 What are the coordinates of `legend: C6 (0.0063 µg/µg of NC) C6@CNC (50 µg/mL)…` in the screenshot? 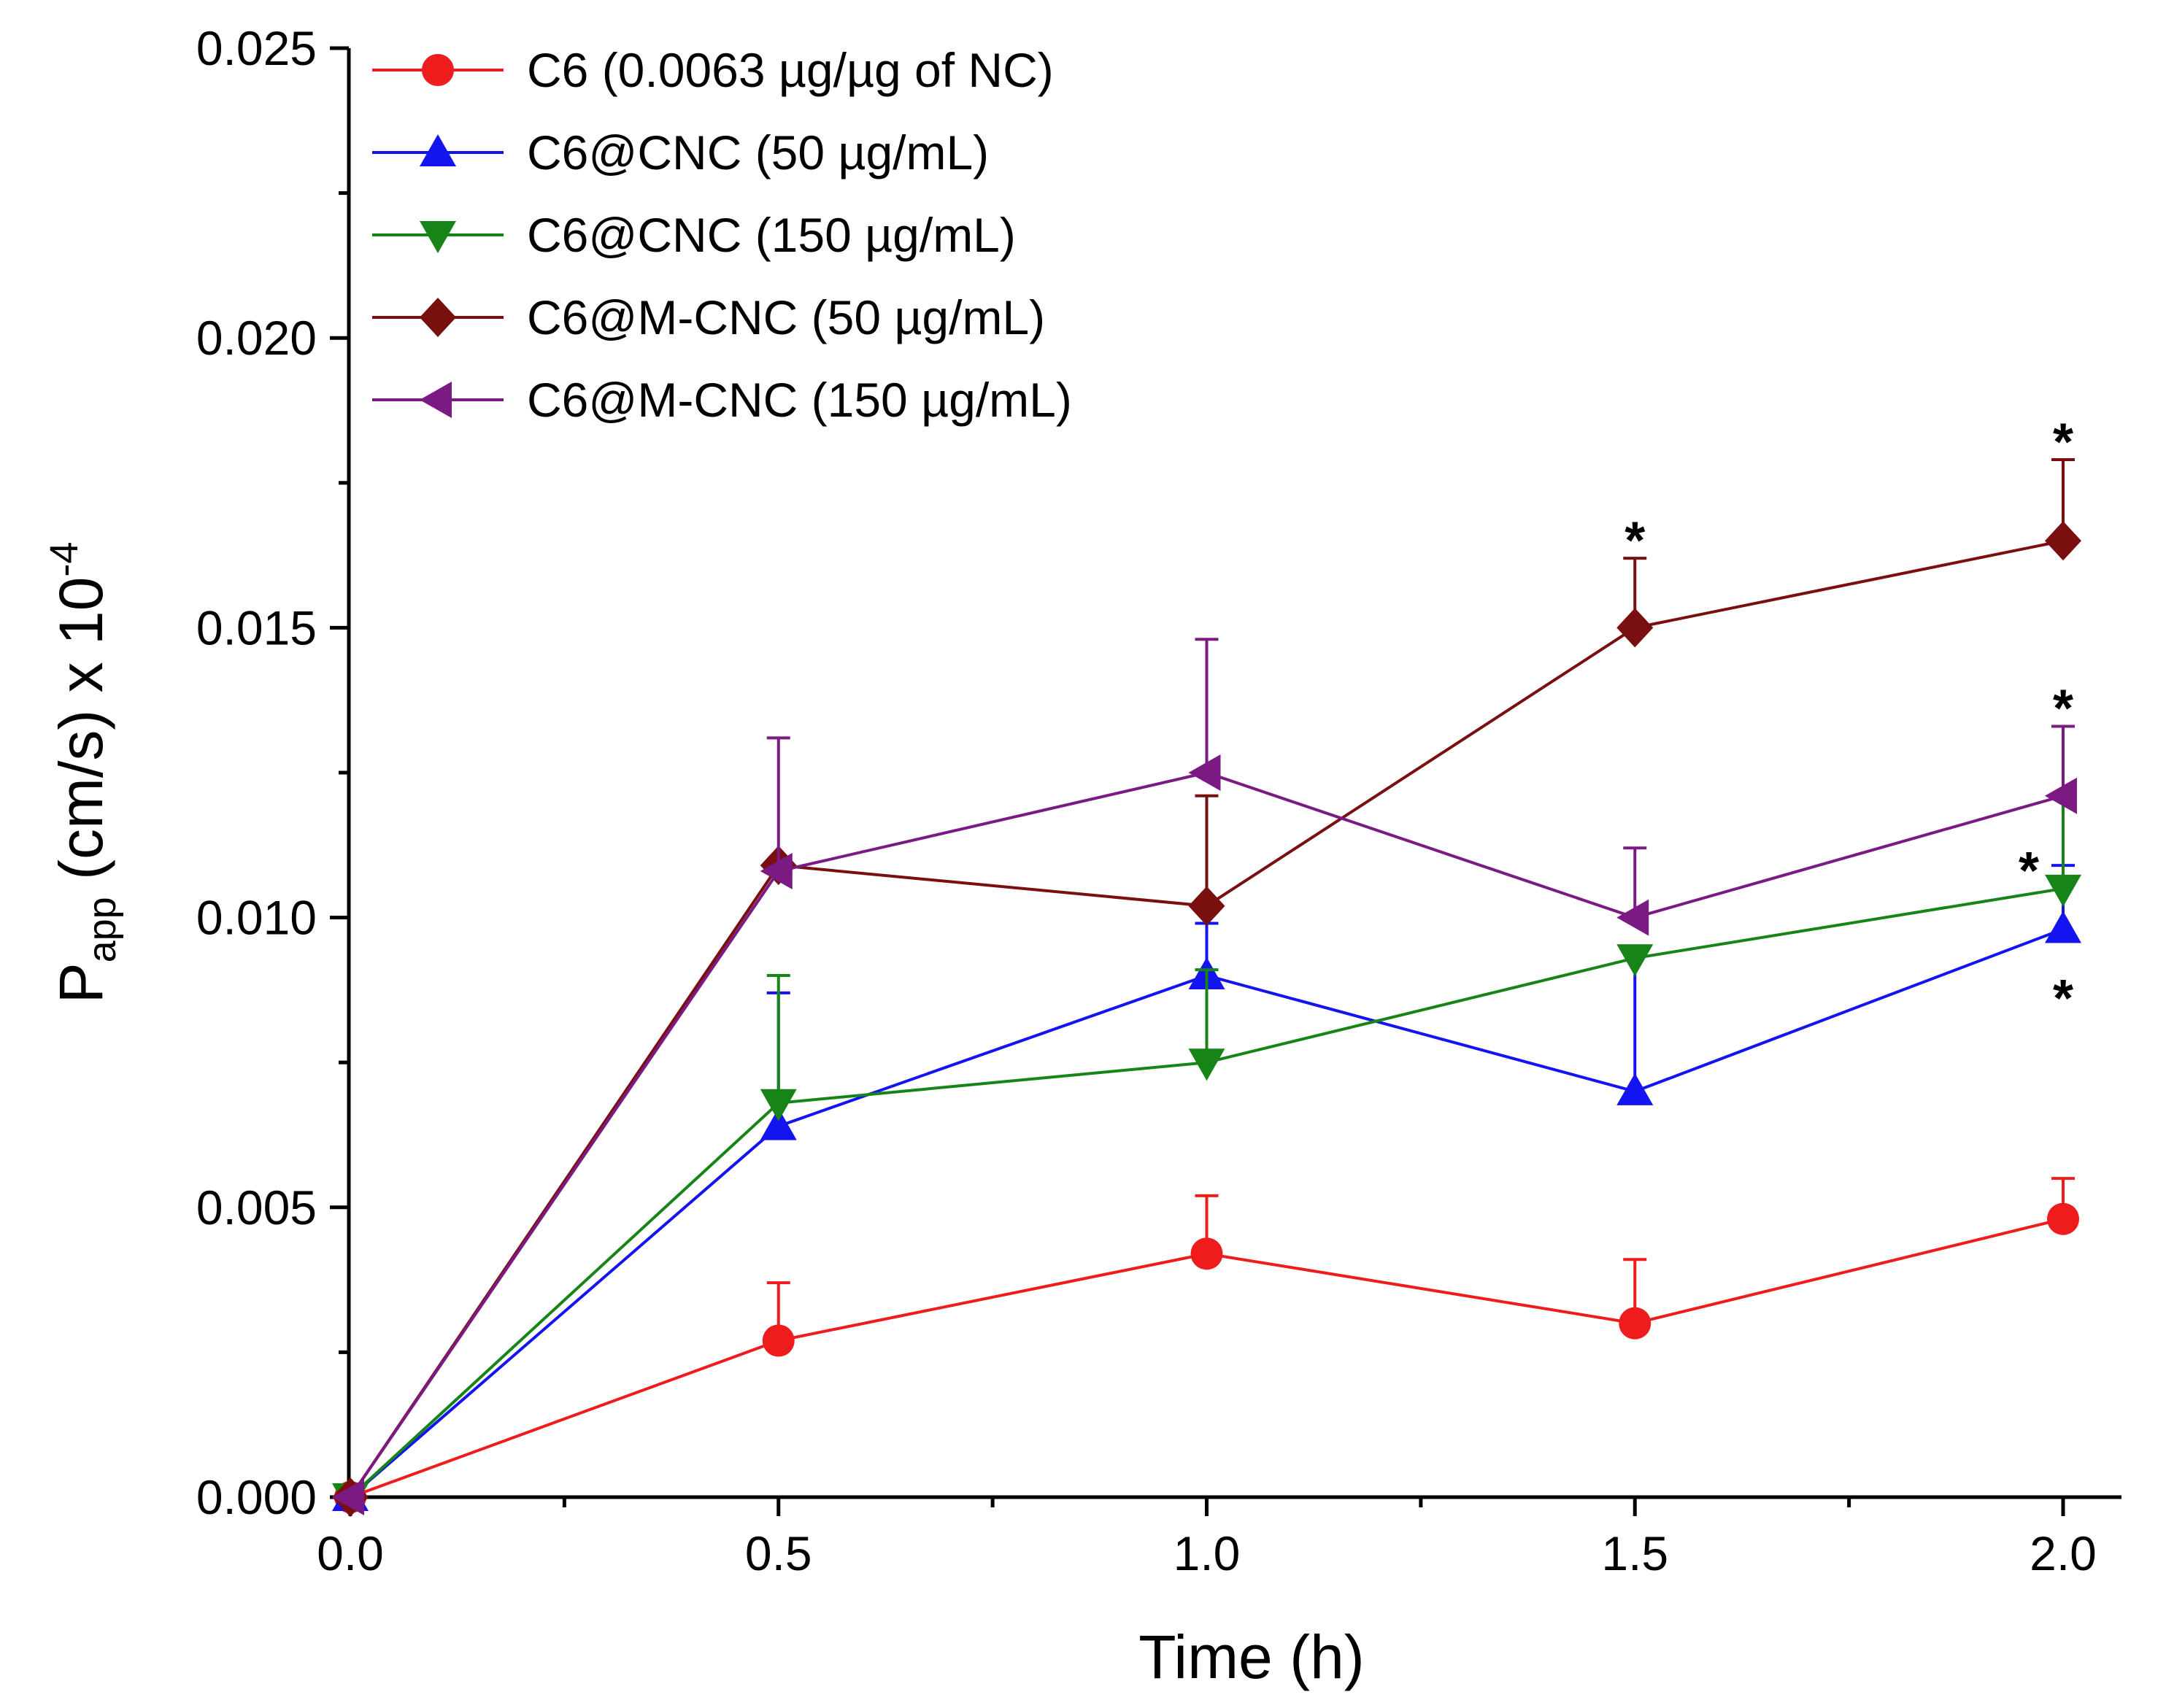 It's located at (722, 235).